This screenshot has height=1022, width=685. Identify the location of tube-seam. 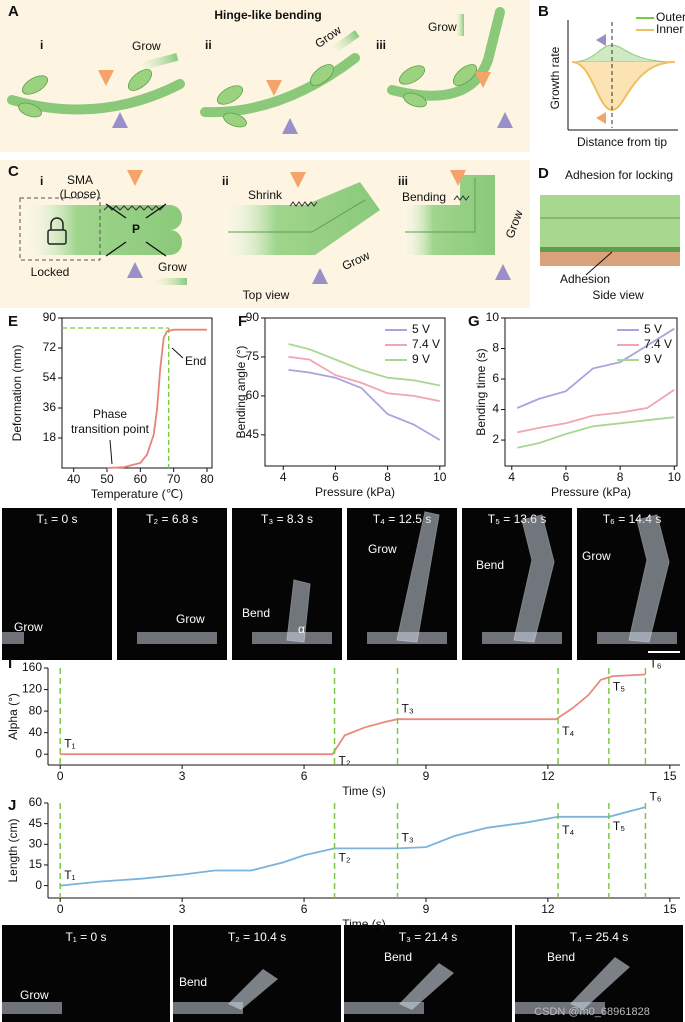
(440, 205).